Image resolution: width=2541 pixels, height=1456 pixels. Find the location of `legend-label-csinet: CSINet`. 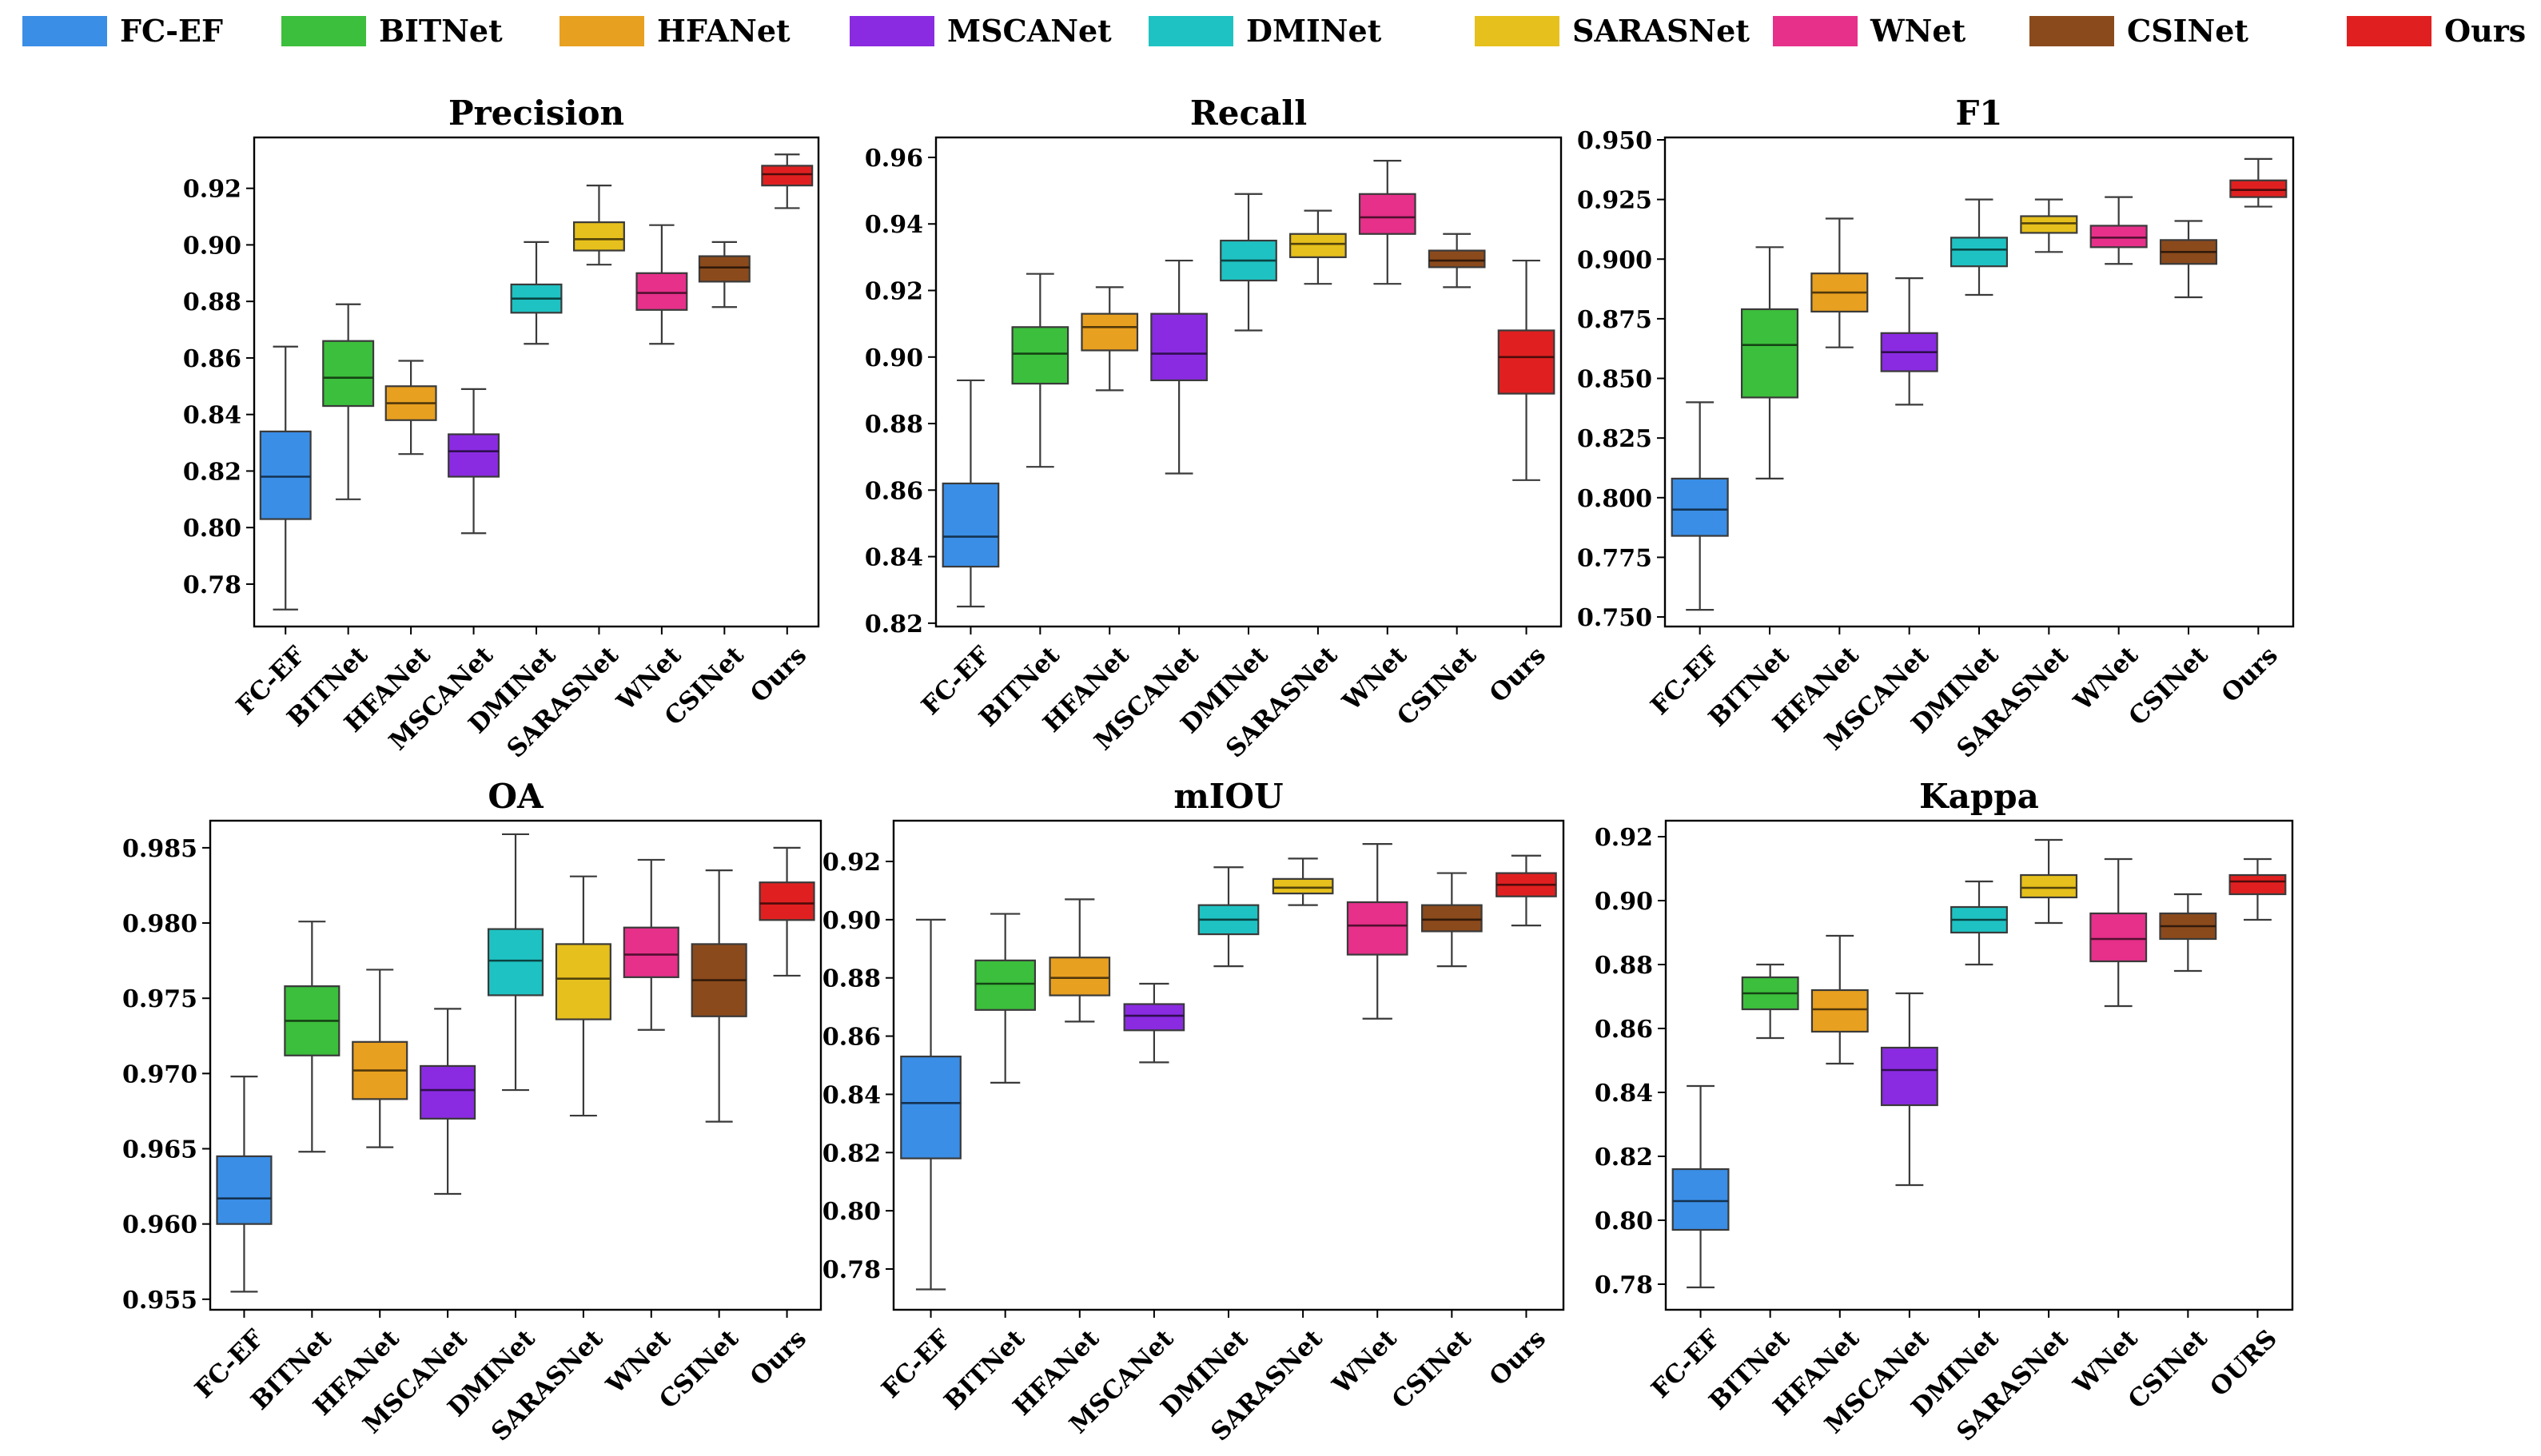

legend-label-csinet: CSINet is located at coordinates (2187, 31).